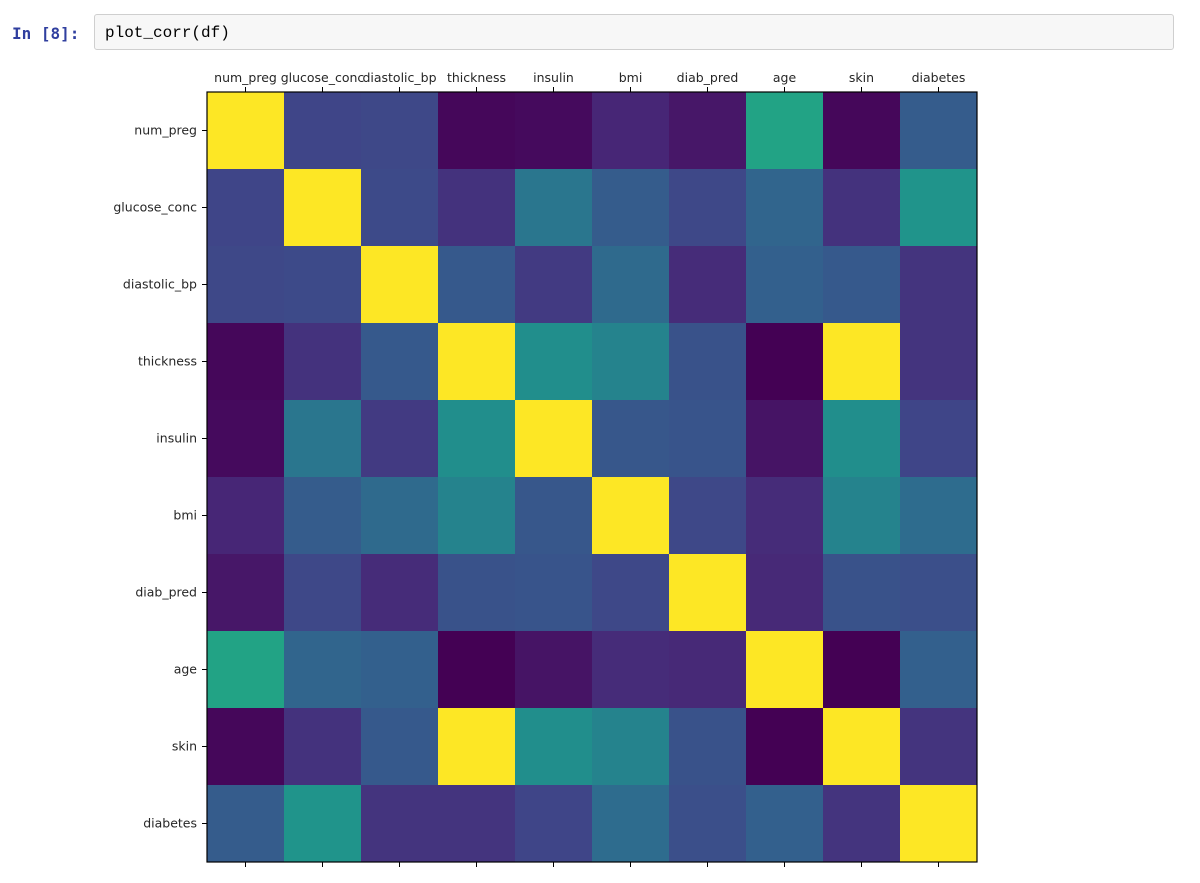 This screenshot has height=883, width=1200. I want to click on heatmap-cell-diastolic_bp-skin, so click(862, 285).